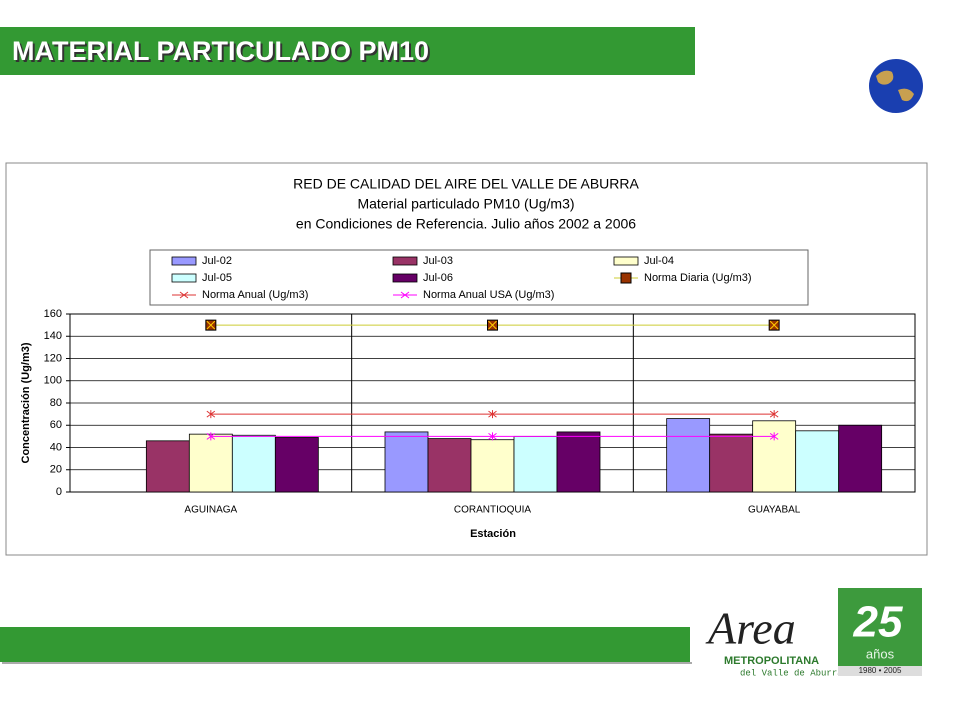 The height and width of the screenshot is (725, 960). I want to click on legend-label: Norma Anual USA (Ug/m3), so click(488, 295).